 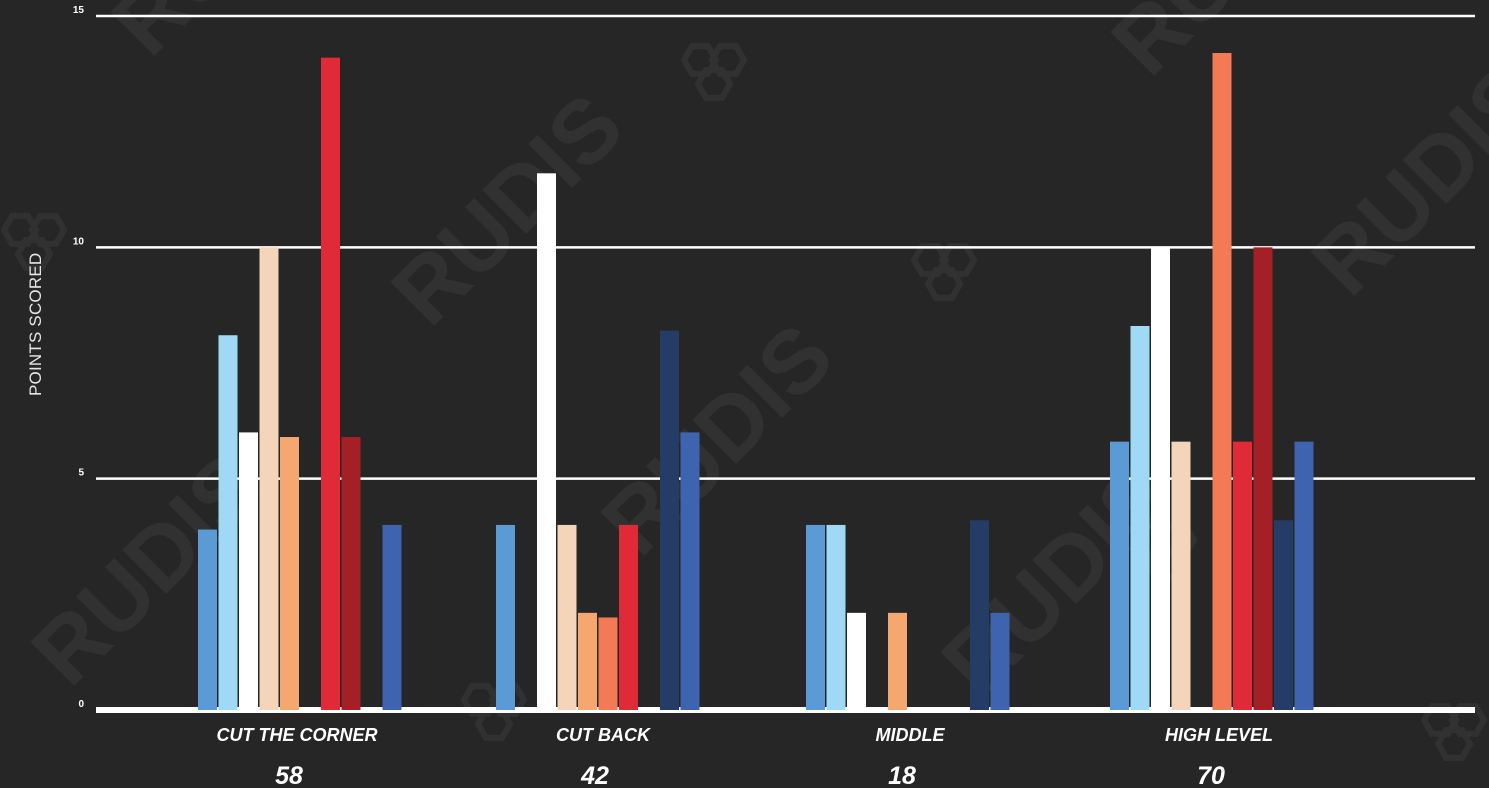 I want to click on category-total-label: 58, so click(x=289, y=775).